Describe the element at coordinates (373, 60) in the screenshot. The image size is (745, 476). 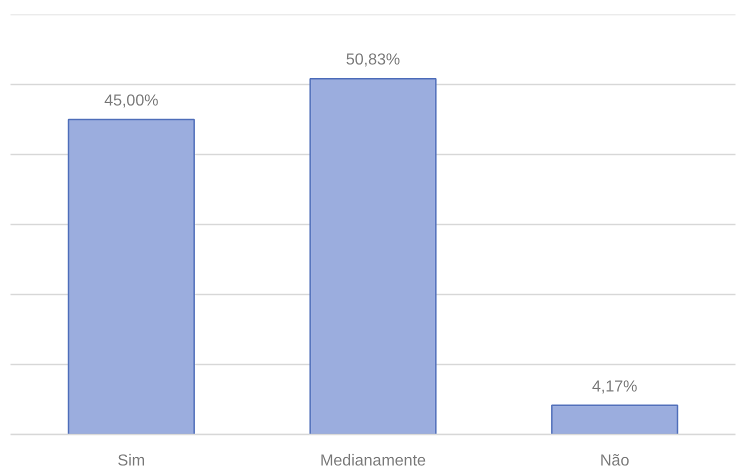
I see `data-label: 50,83%` at that location.